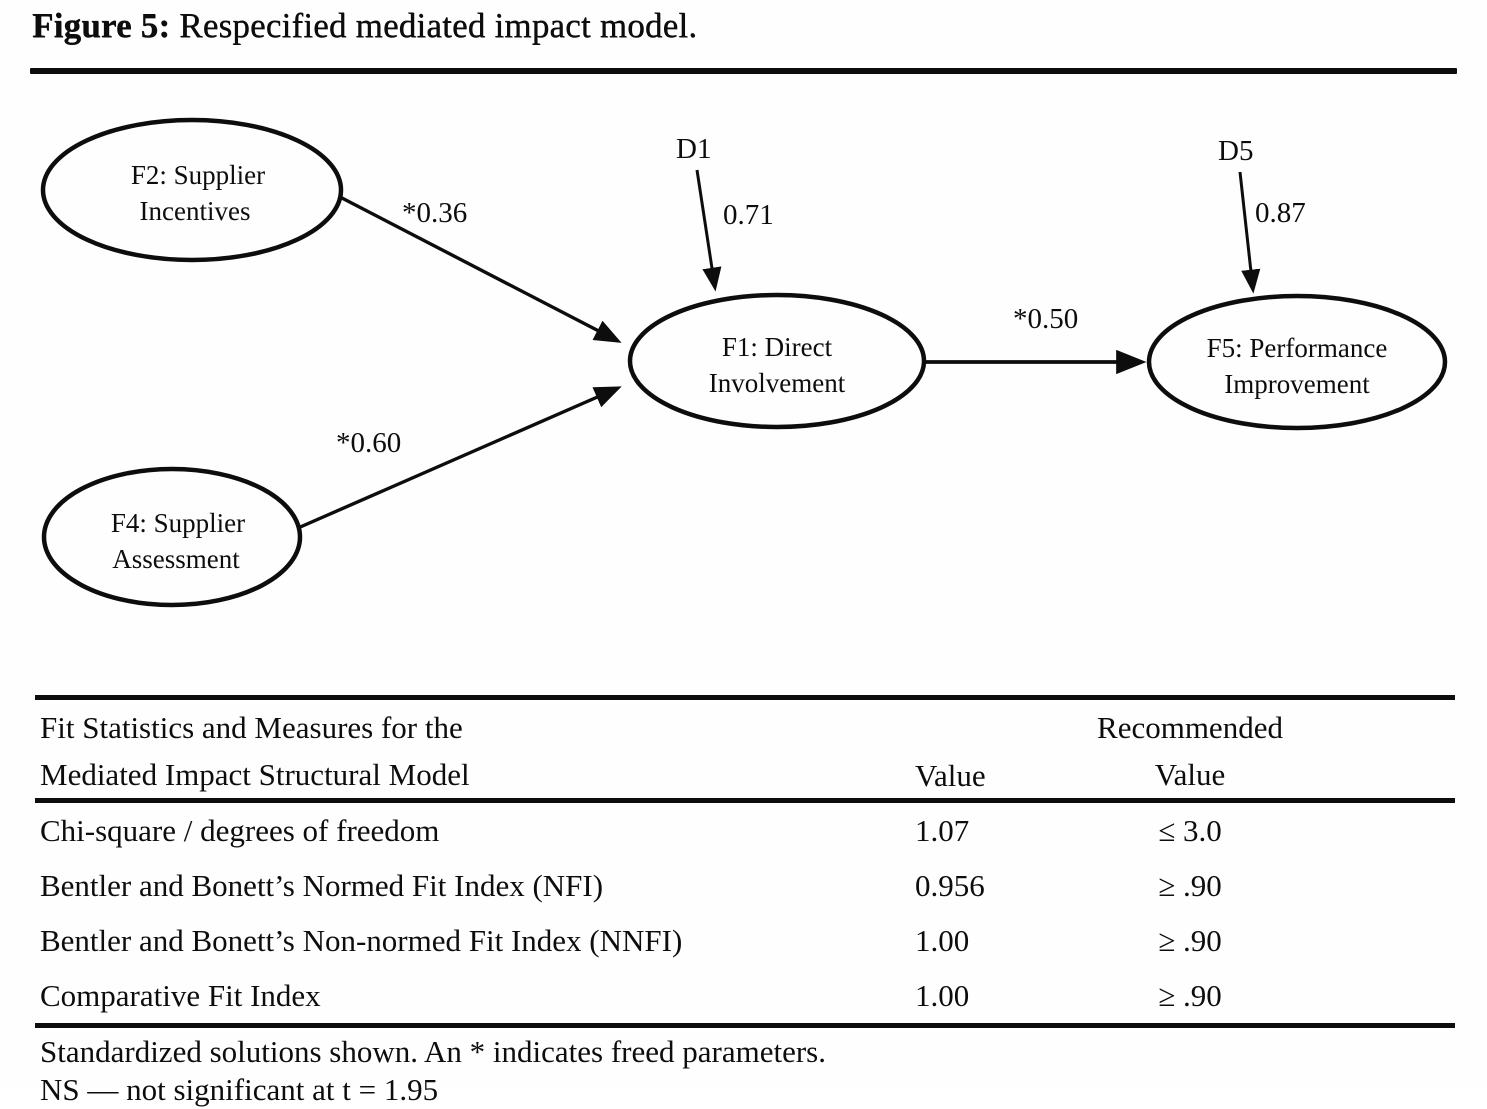 Image resolution: width=1487 pixels, height=1109 pixels. What do you see at coordinates (1190, 774) in the screenshot?
I see `header-recommended-line2: Value` at bounding box center [1190, 774].